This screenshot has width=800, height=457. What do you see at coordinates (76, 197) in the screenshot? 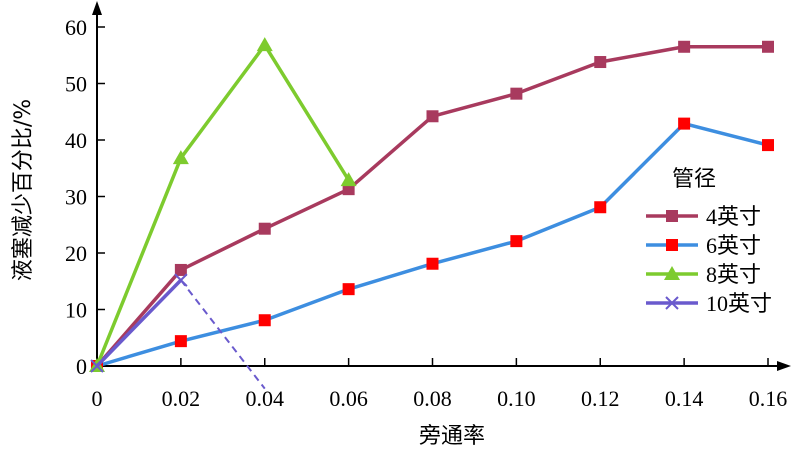
I see `y-tick-label: 30` at bounding box center [76, 197].